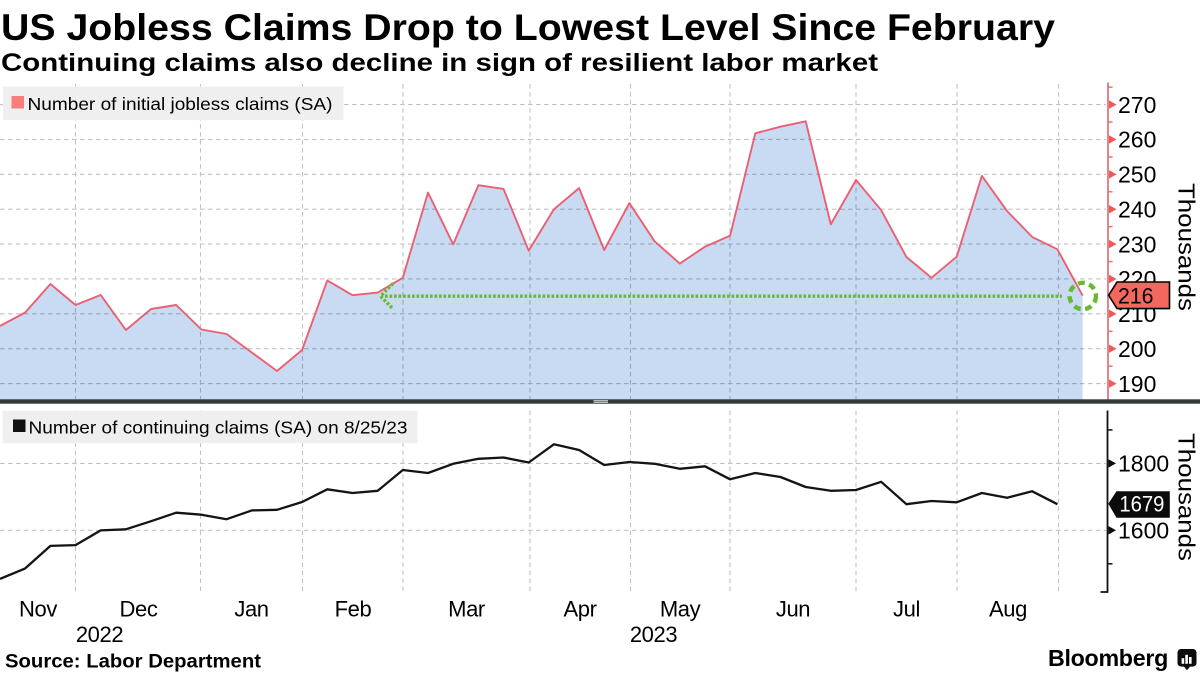  I want to click on svg-text: 230, so click(1137, 244).